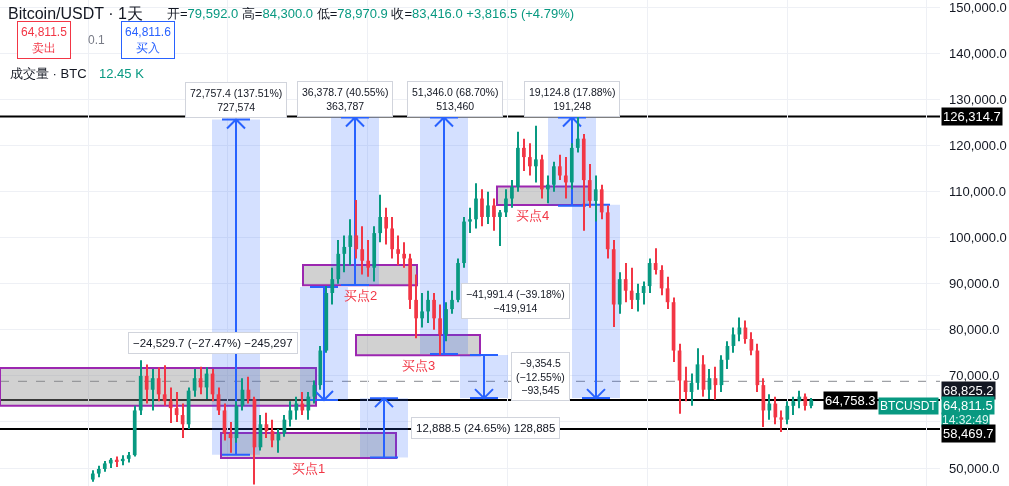 The width and height of the screenshot is (1009, 486). I want to click on band-label: 12,888.5 (24.65%) 128,885, so click(486, 428).